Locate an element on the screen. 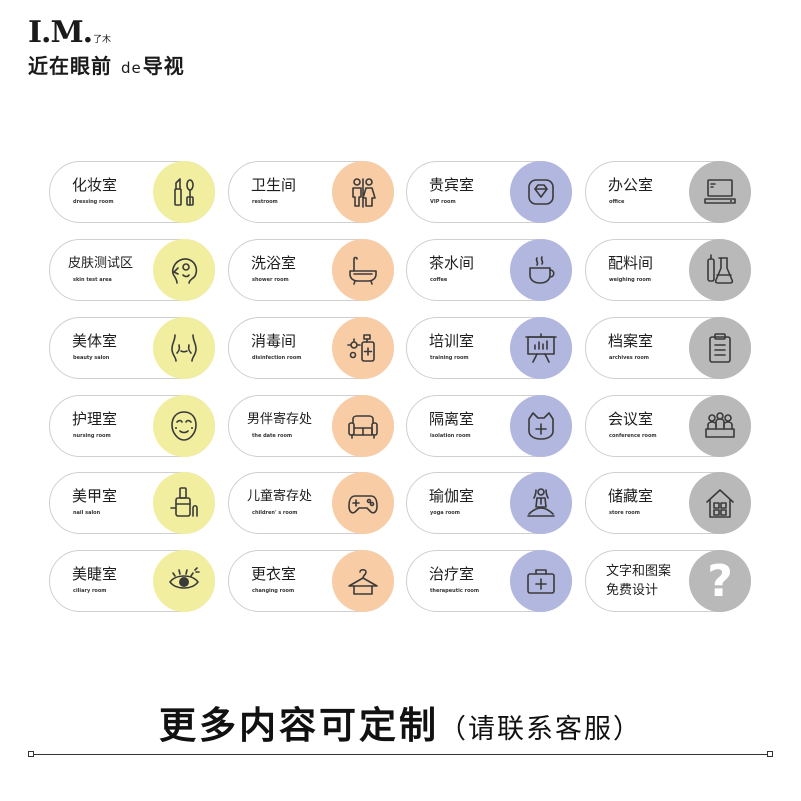 The image size is (801, 801). footer-sub-text: （请联系客服） is located at coordinates (540, 729).